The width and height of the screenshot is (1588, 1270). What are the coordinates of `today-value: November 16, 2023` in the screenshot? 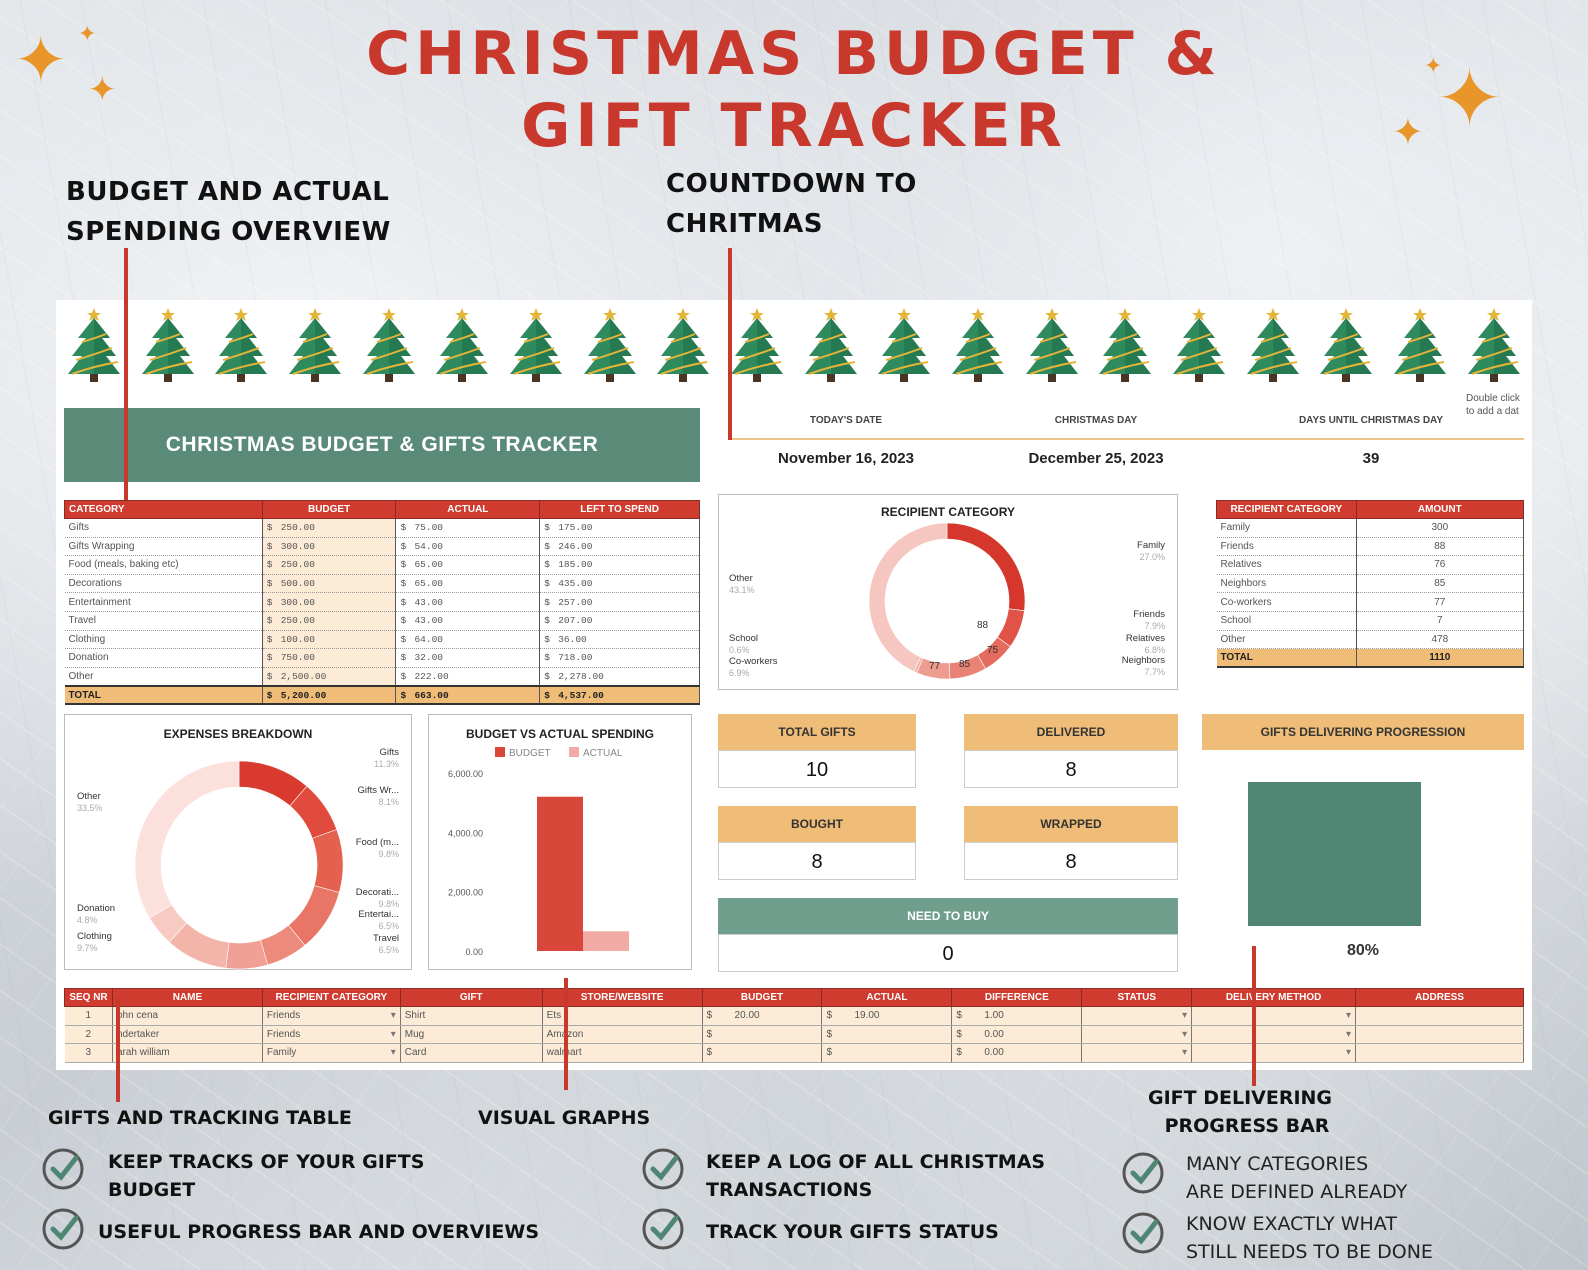 It's located at (846, 458).